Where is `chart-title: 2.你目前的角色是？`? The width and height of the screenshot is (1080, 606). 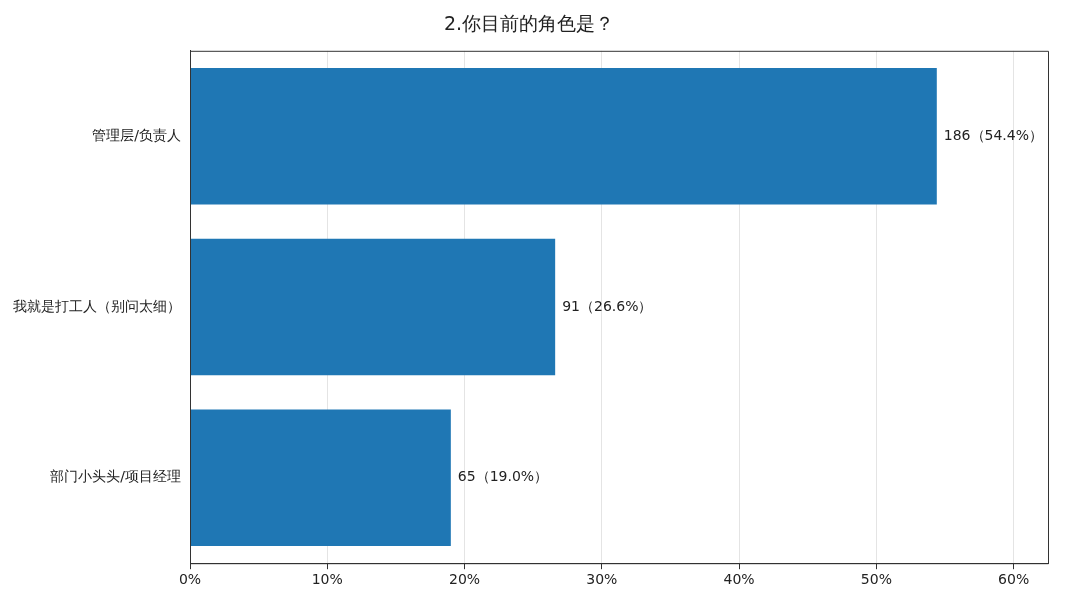
chart-title: 2.你目前的角色是？ is located at coordinates (529, 23).